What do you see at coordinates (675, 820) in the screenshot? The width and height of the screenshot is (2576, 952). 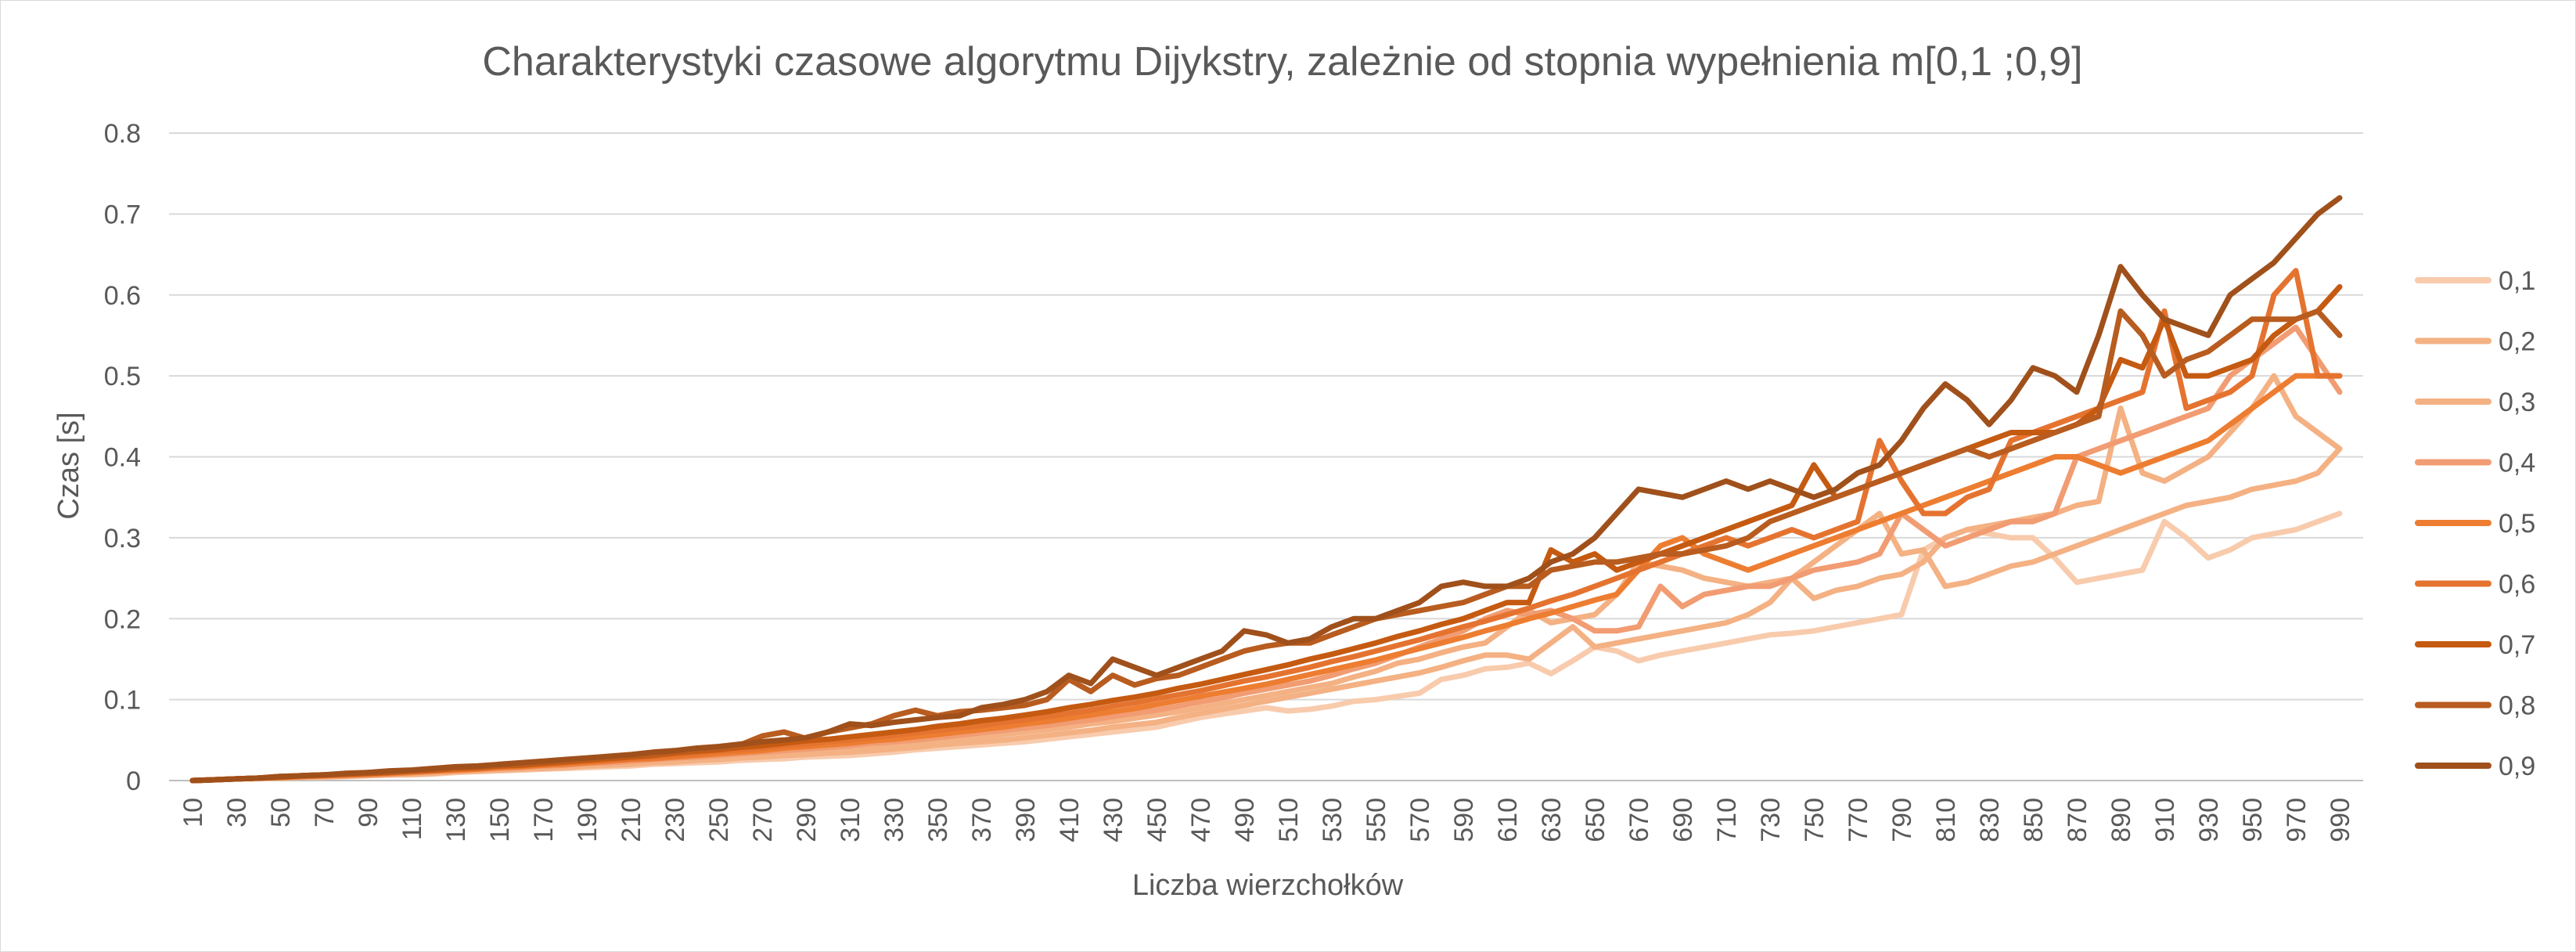 I see `x-tick-label: 230` at bounding box center [675, 820].